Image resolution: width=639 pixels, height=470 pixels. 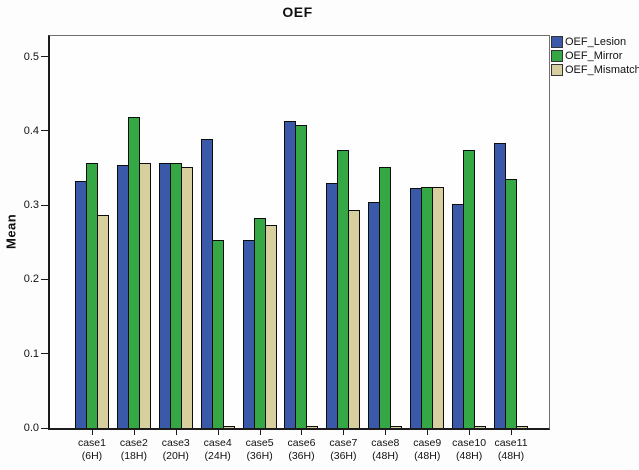 What do you see at coordinates (396, 427) in the screenshot?
I see `bar-oef_mismatch-case8` at bounding box center [396, 427].